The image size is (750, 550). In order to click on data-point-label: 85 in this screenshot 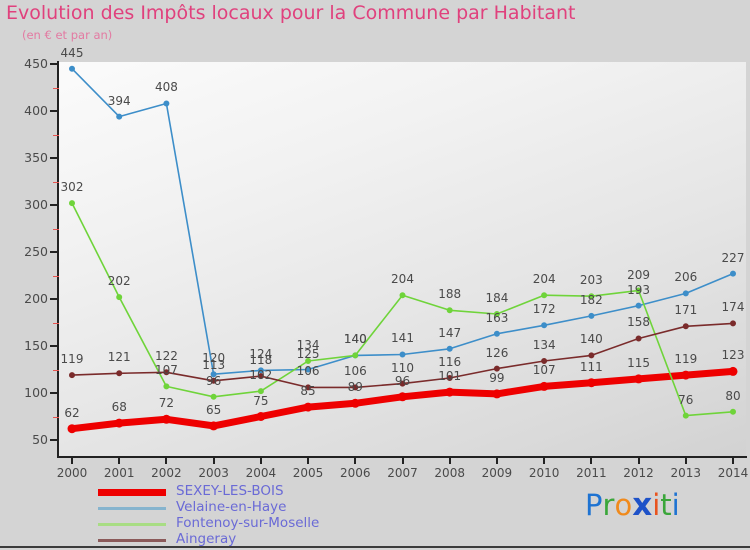, I will do `click(308, 391)`.